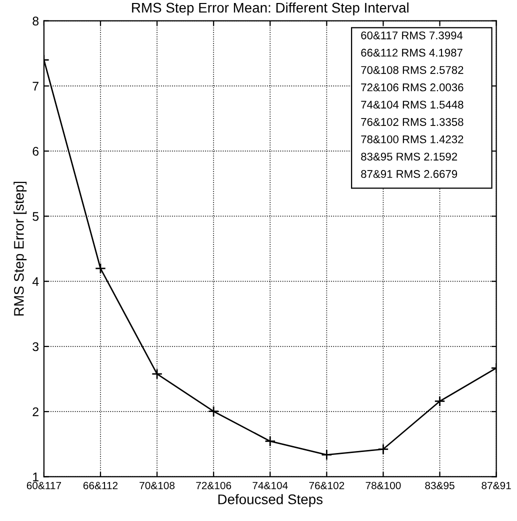  Describe the element at coordinates (35, 151) in the screenshot. I see `y-tick-label: 6` at that location.